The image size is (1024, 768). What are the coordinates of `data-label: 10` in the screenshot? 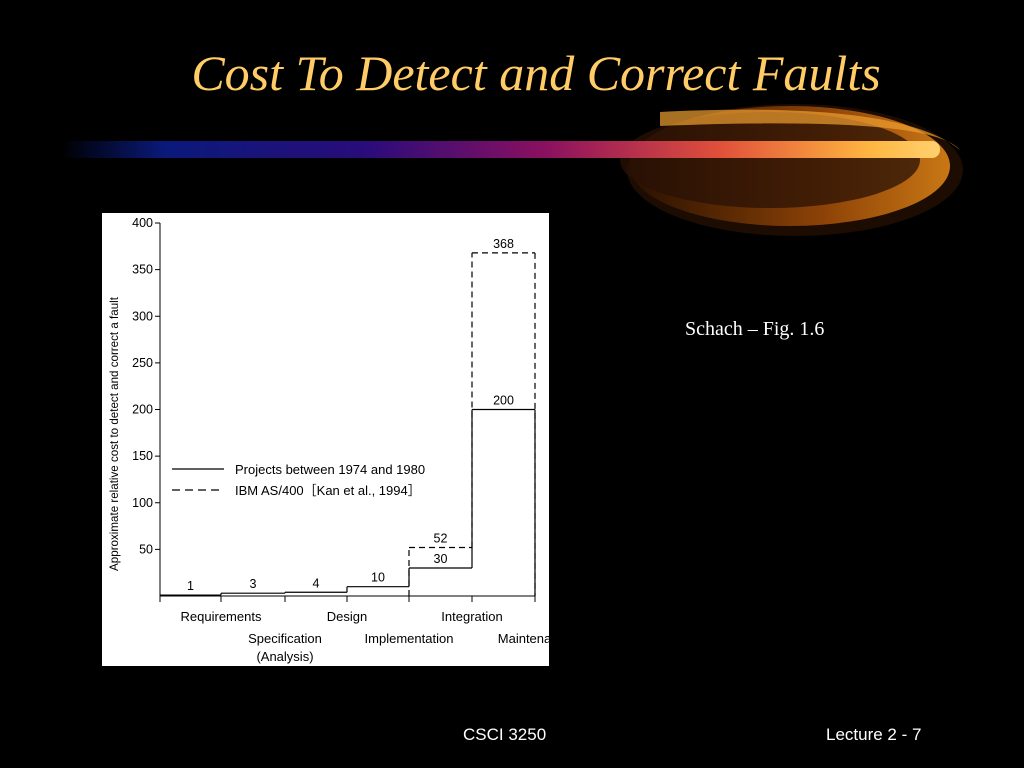 It's located at (378, 578).